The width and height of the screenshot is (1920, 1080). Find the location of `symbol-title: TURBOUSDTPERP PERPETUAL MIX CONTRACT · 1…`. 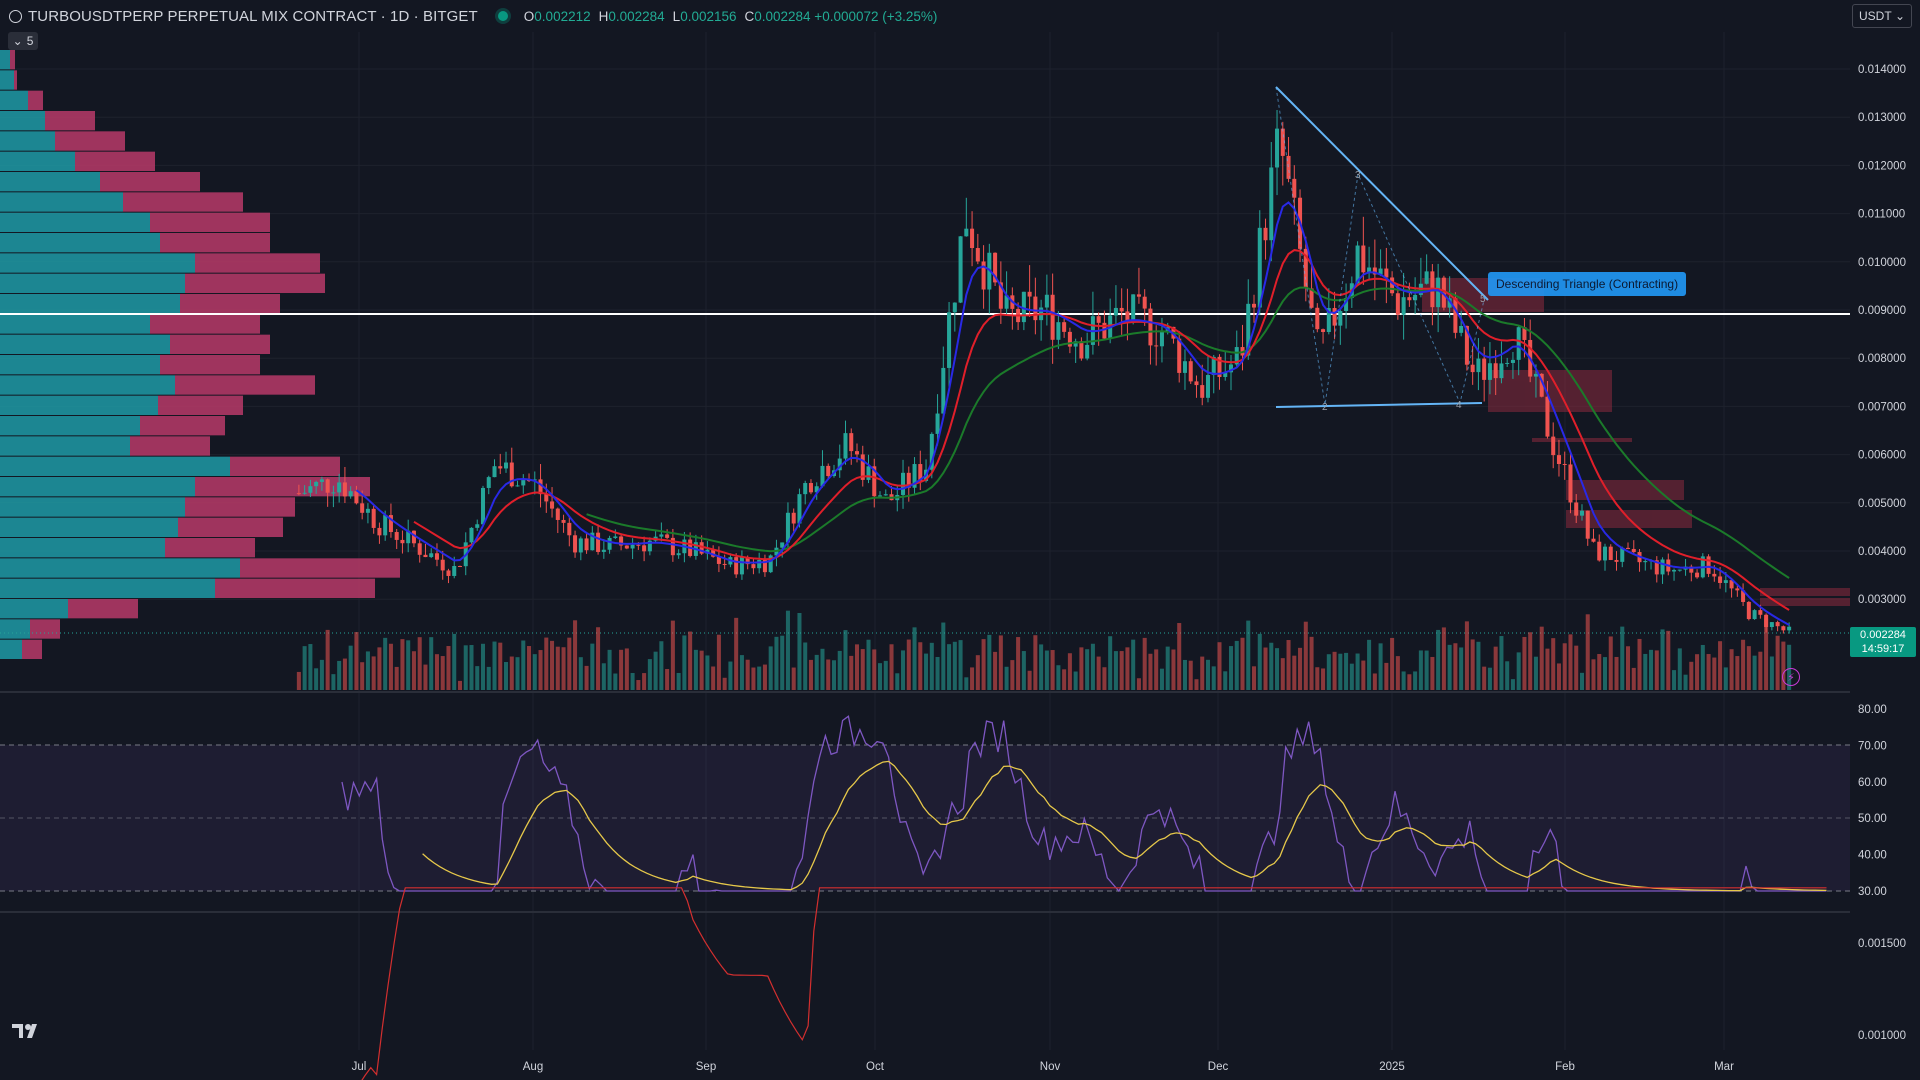

symbol-title: TURBOUSDTPERP PERPETUAL MIX CONTRACT · 1… is located at coordinates (253, 16).